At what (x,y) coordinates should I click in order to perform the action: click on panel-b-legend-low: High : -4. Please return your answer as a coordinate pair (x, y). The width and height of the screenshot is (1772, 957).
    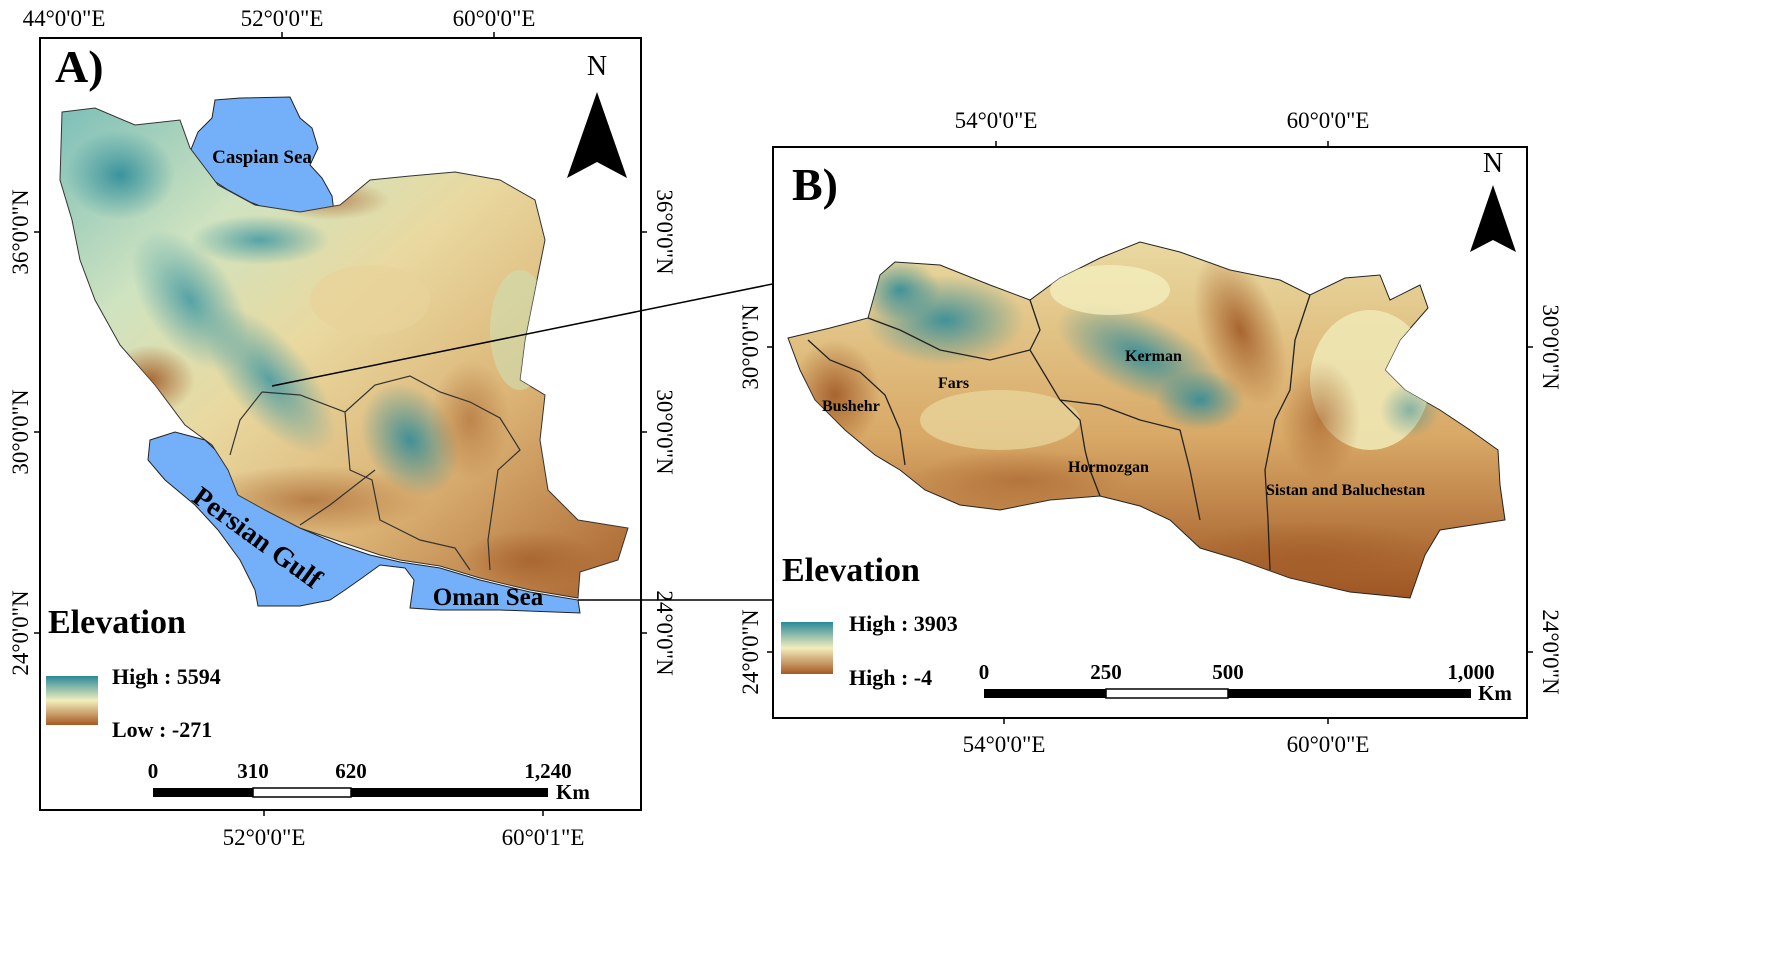
    Looking at the image, I should click on (890, 677).